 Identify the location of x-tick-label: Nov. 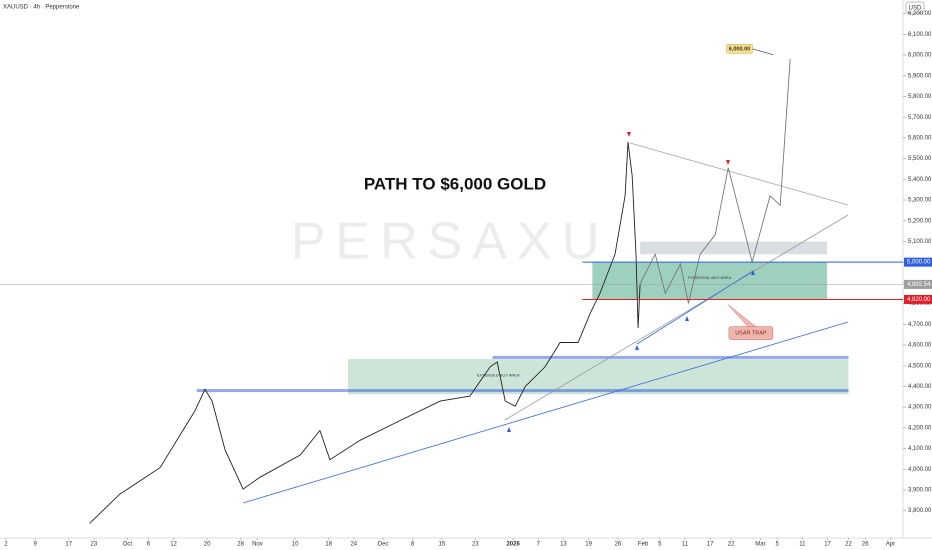
(257, 545).